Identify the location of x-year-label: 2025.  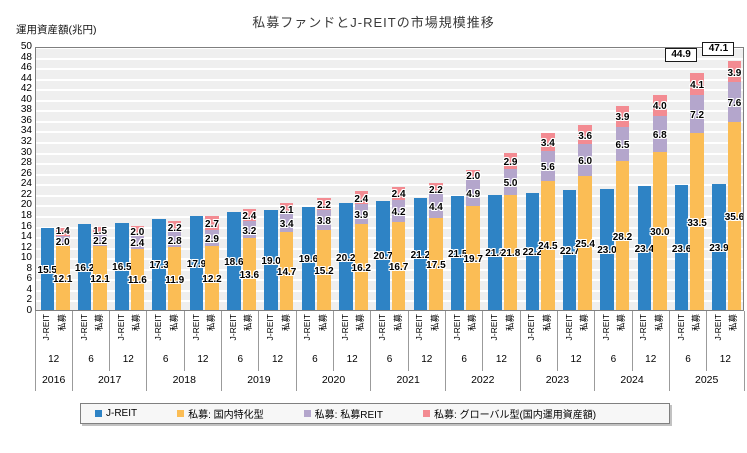
(706, 380).